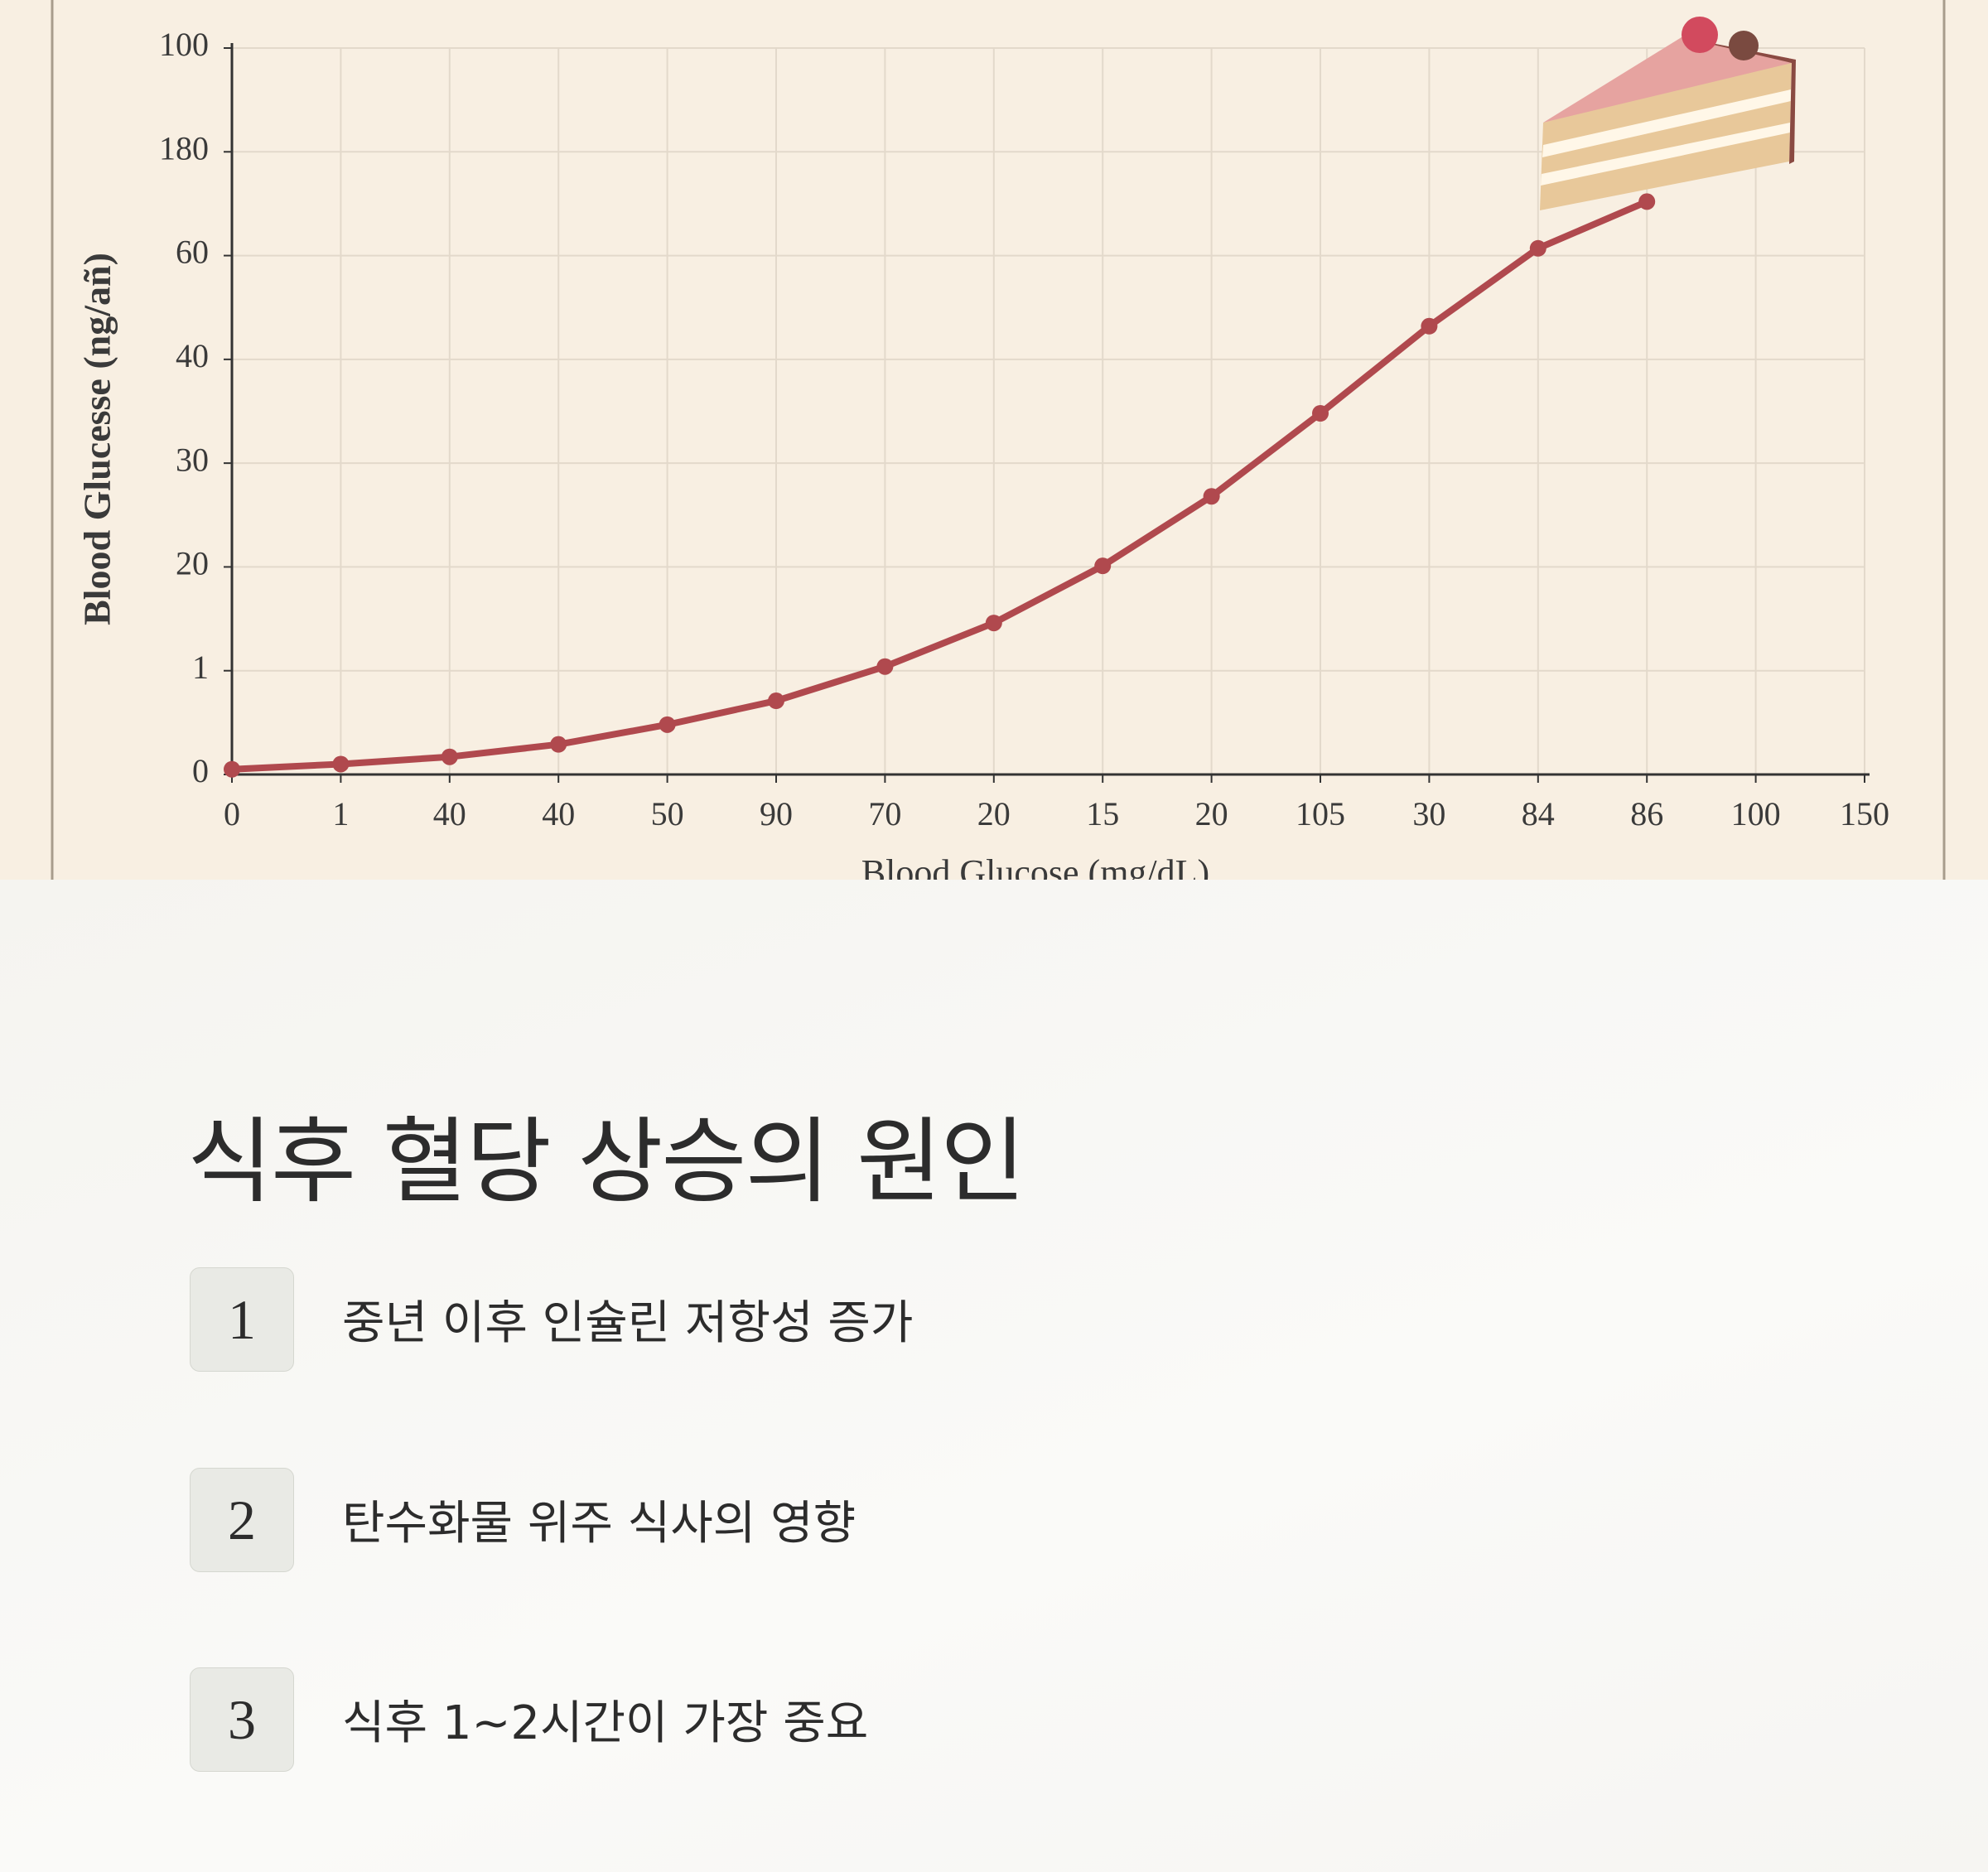 The height and width of the screenshot is (1872, 1988). What do you see at coordinates (97, 439) in the screenshot?
I see `y-axis-title: Blood Glucesse (ng/añ)` at bounding box center [97, 439].